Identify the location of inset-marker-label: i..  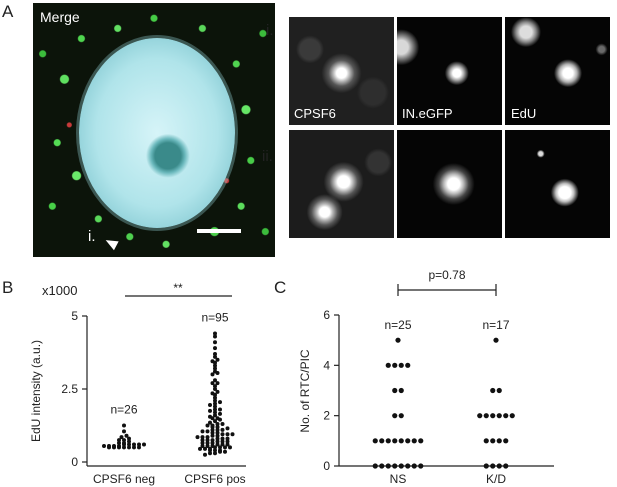
(92, 236).